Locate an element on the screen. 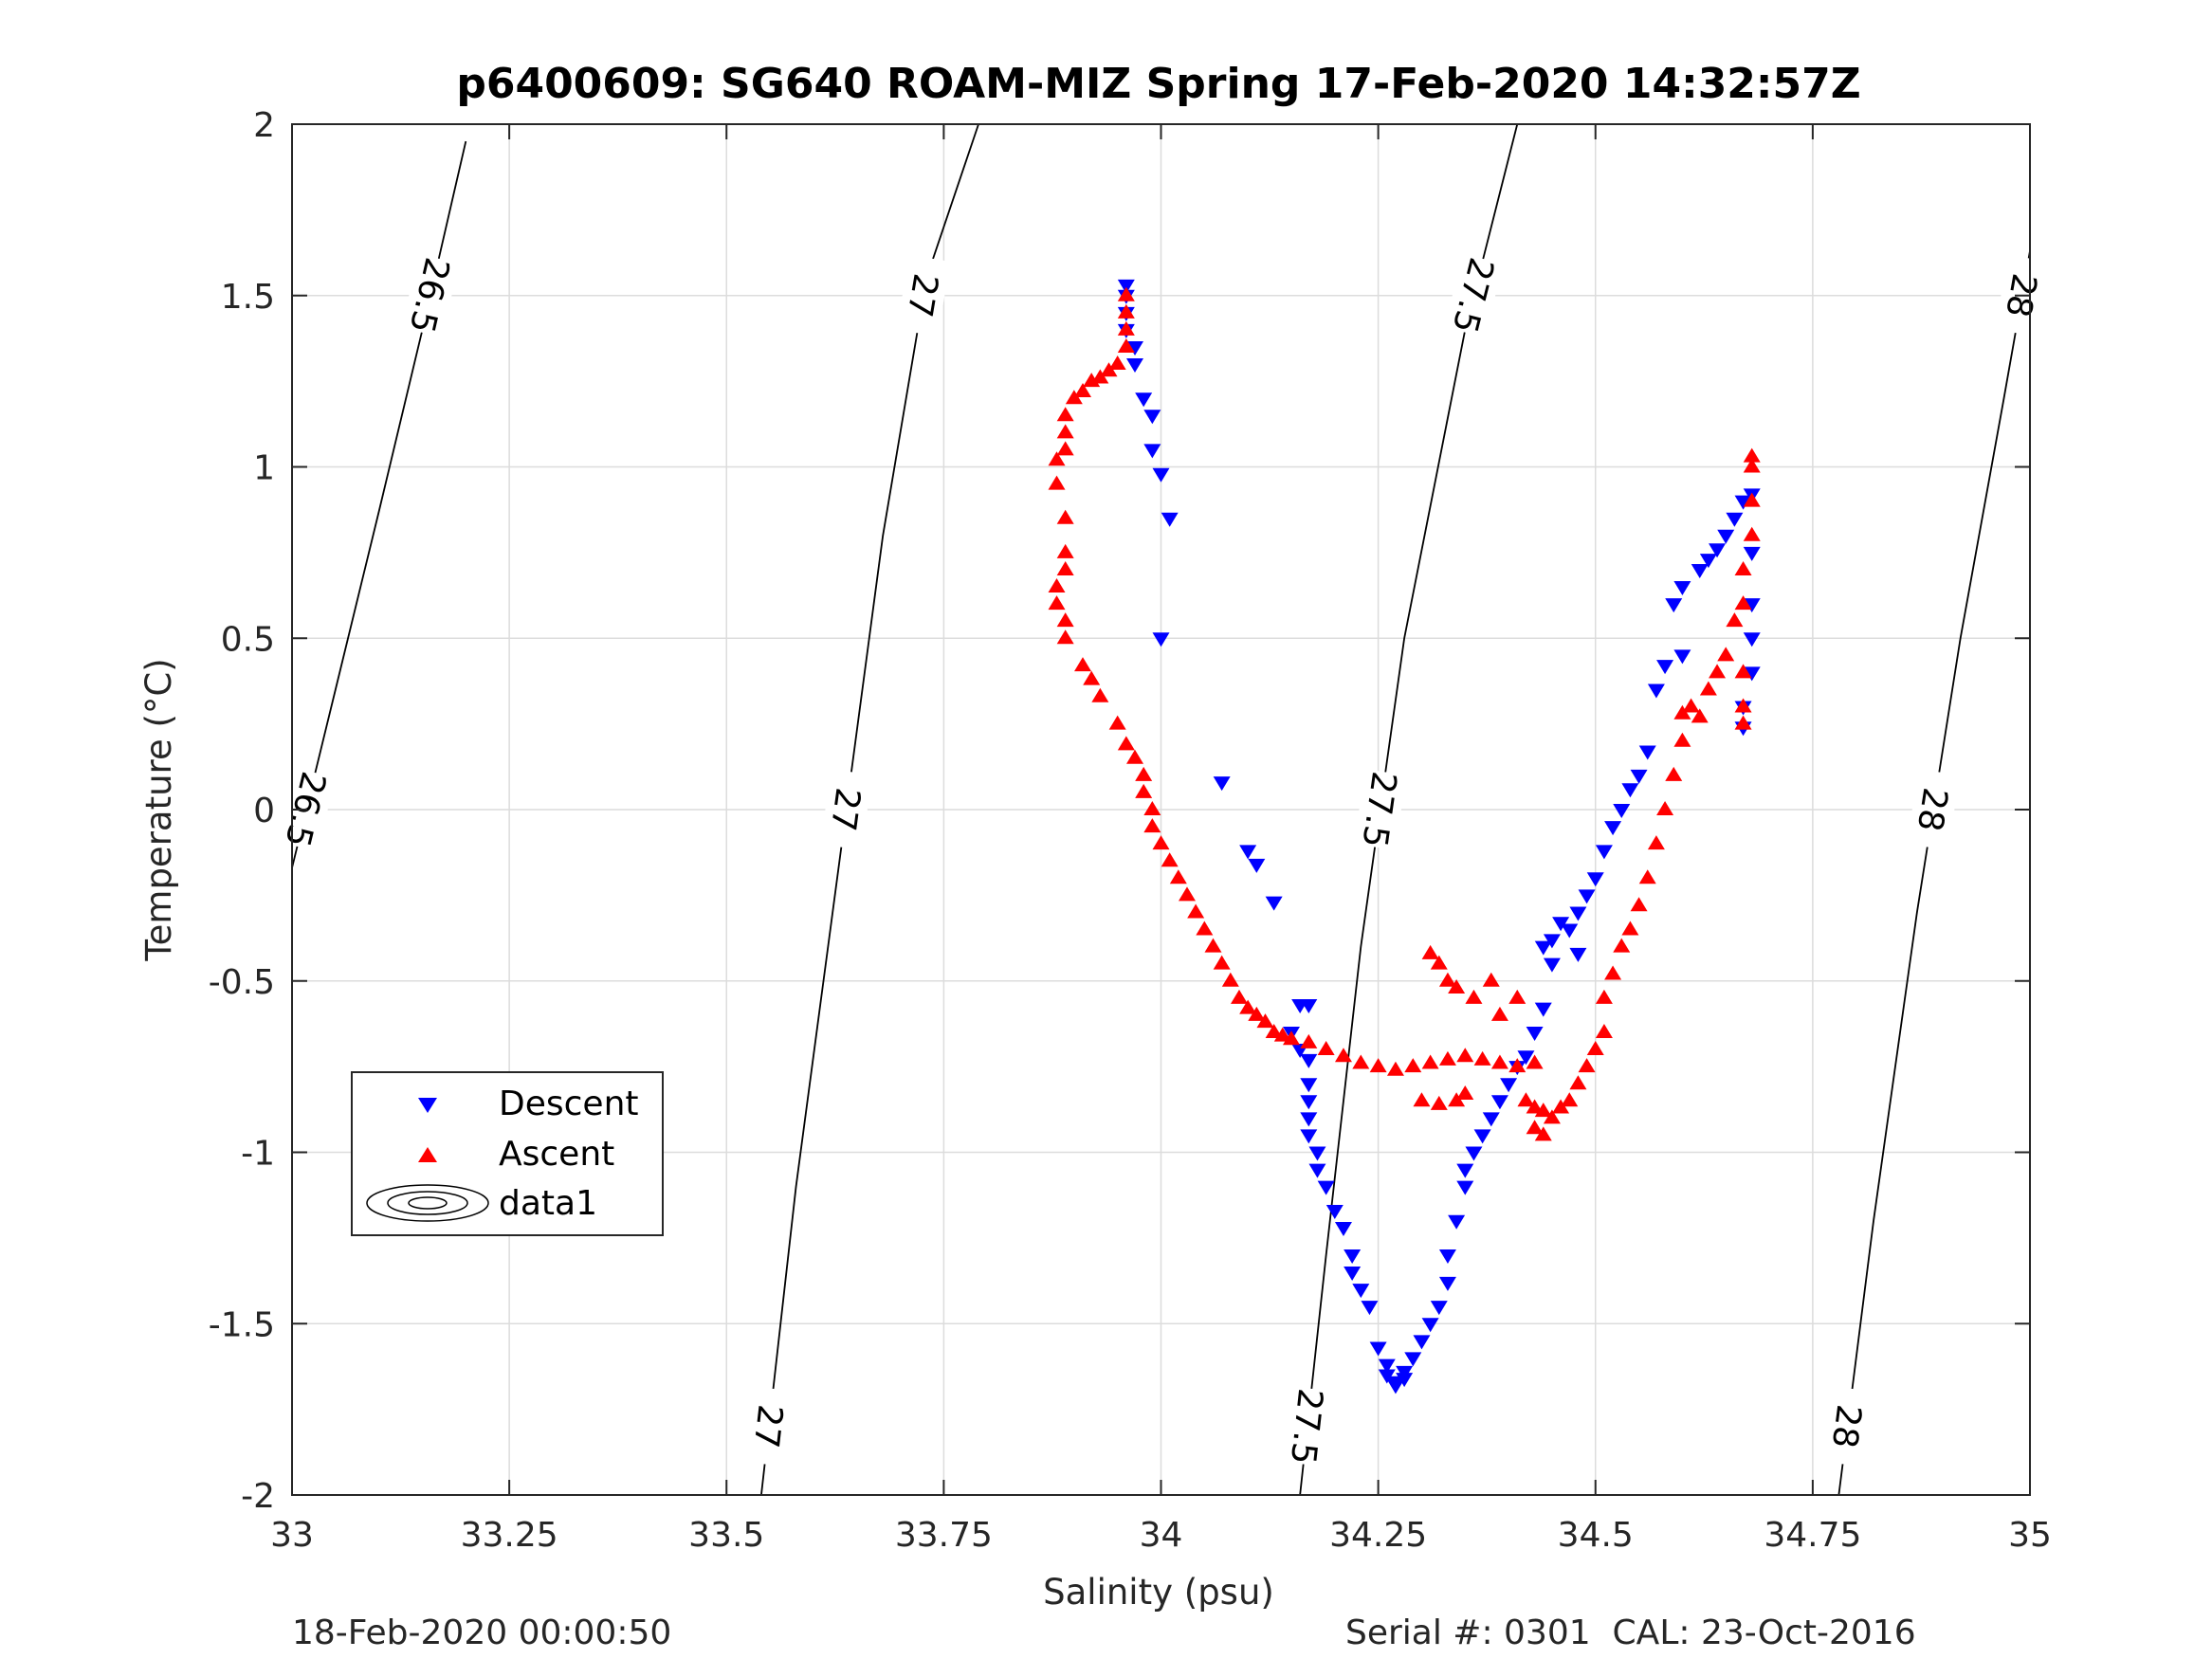  contour-label: 28 is located at coordinates (1846, 1426).